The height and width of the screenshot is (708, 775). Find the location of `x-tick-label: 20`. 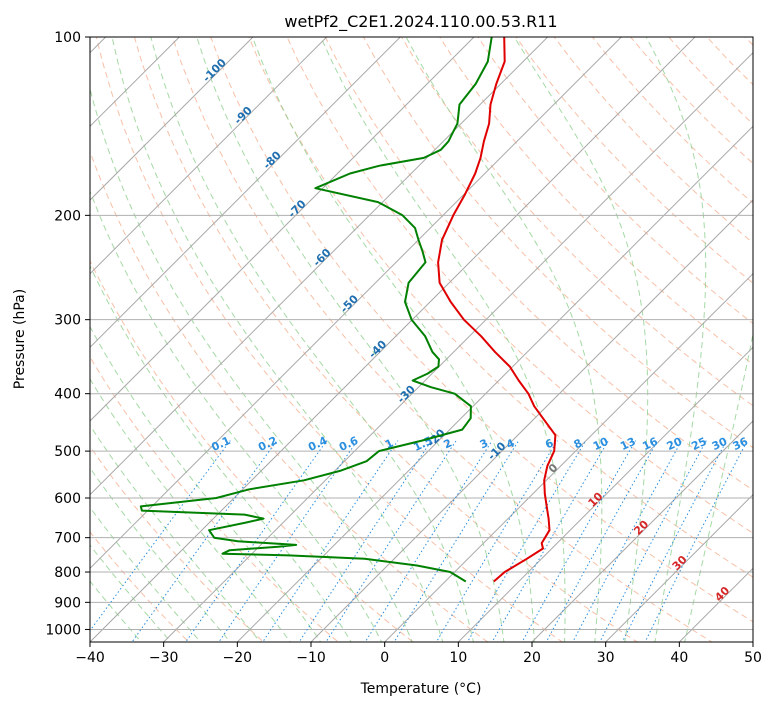

x-tick-label: 20 is located at coordinates (532, 658).